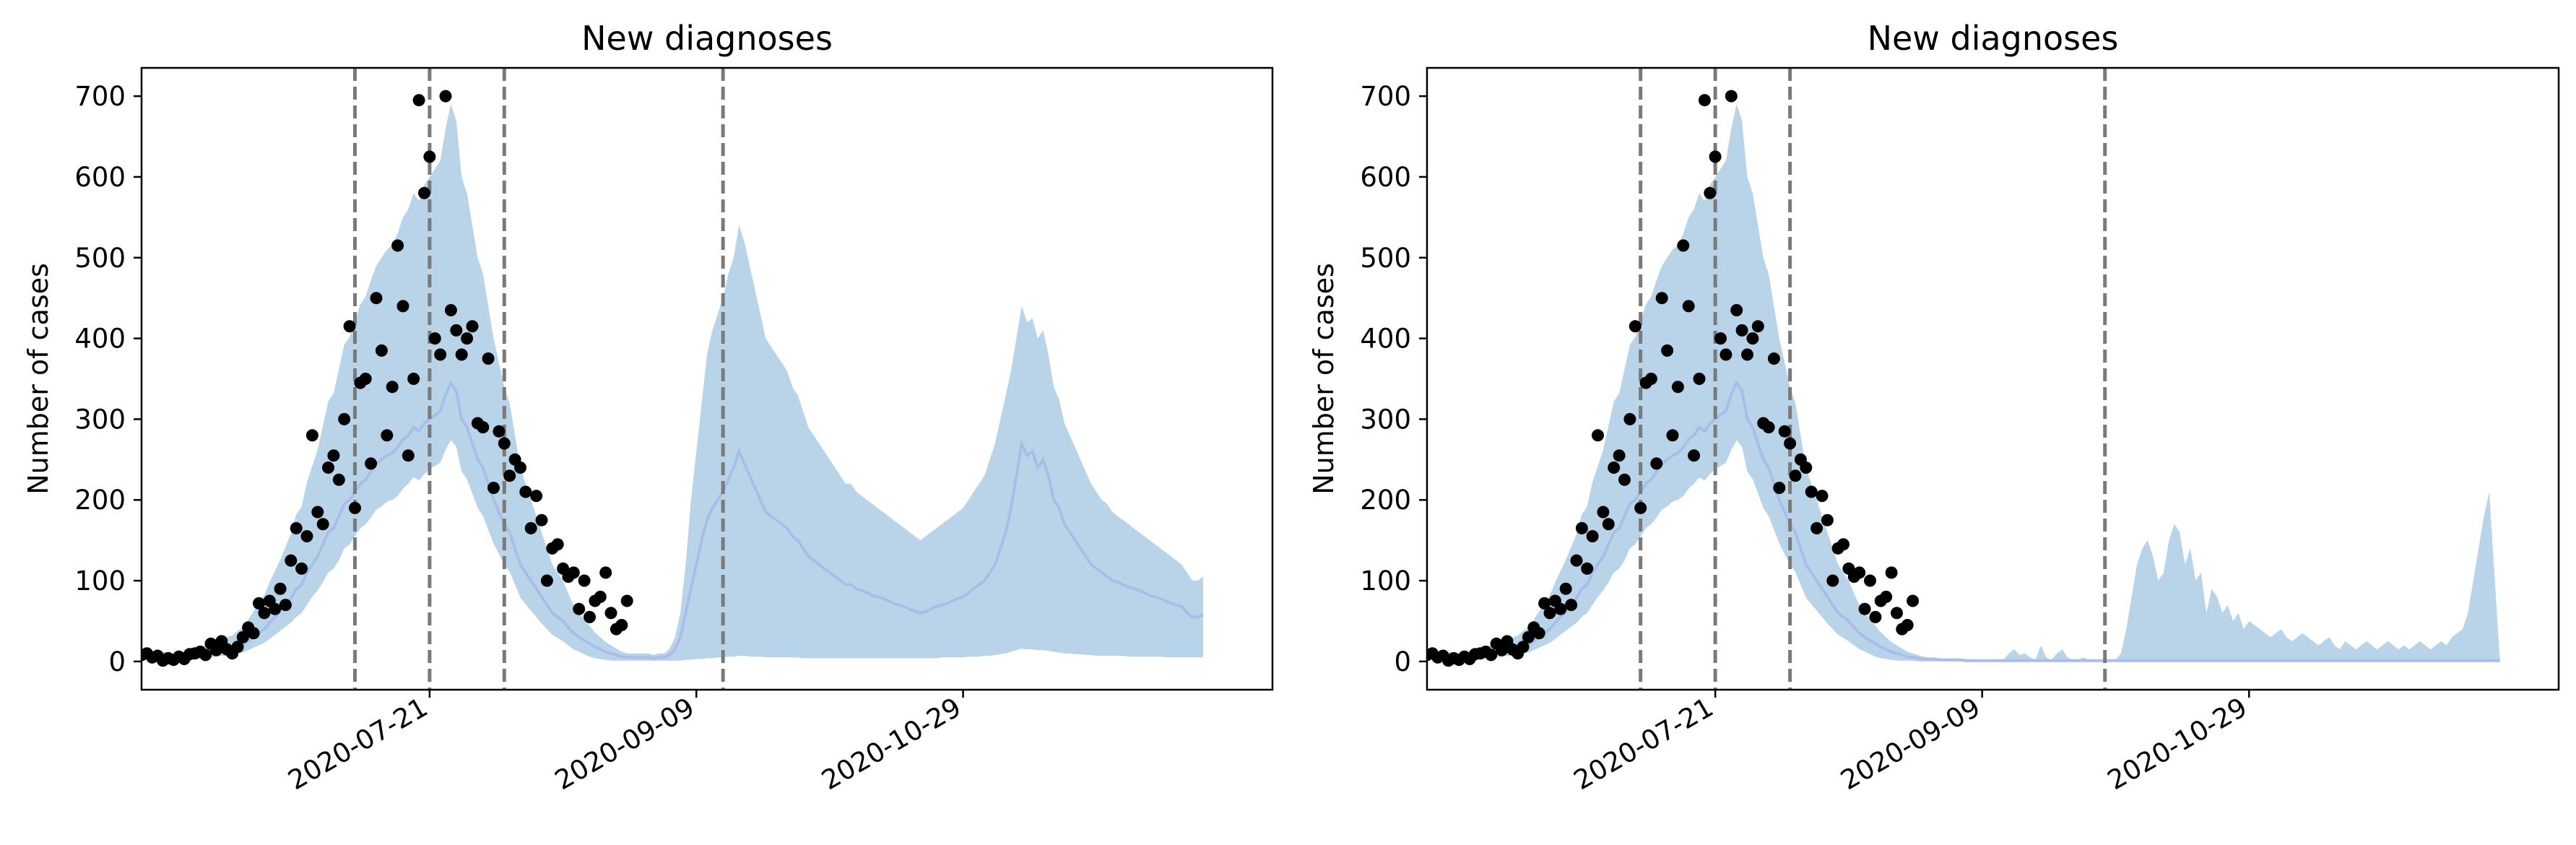 The width and height of the screenshot is (2576, 845). What do you see at coordinates (1385, 339) in the screenshot?
I see `y-tick-label: 400` at bounding box center [1385, 339].